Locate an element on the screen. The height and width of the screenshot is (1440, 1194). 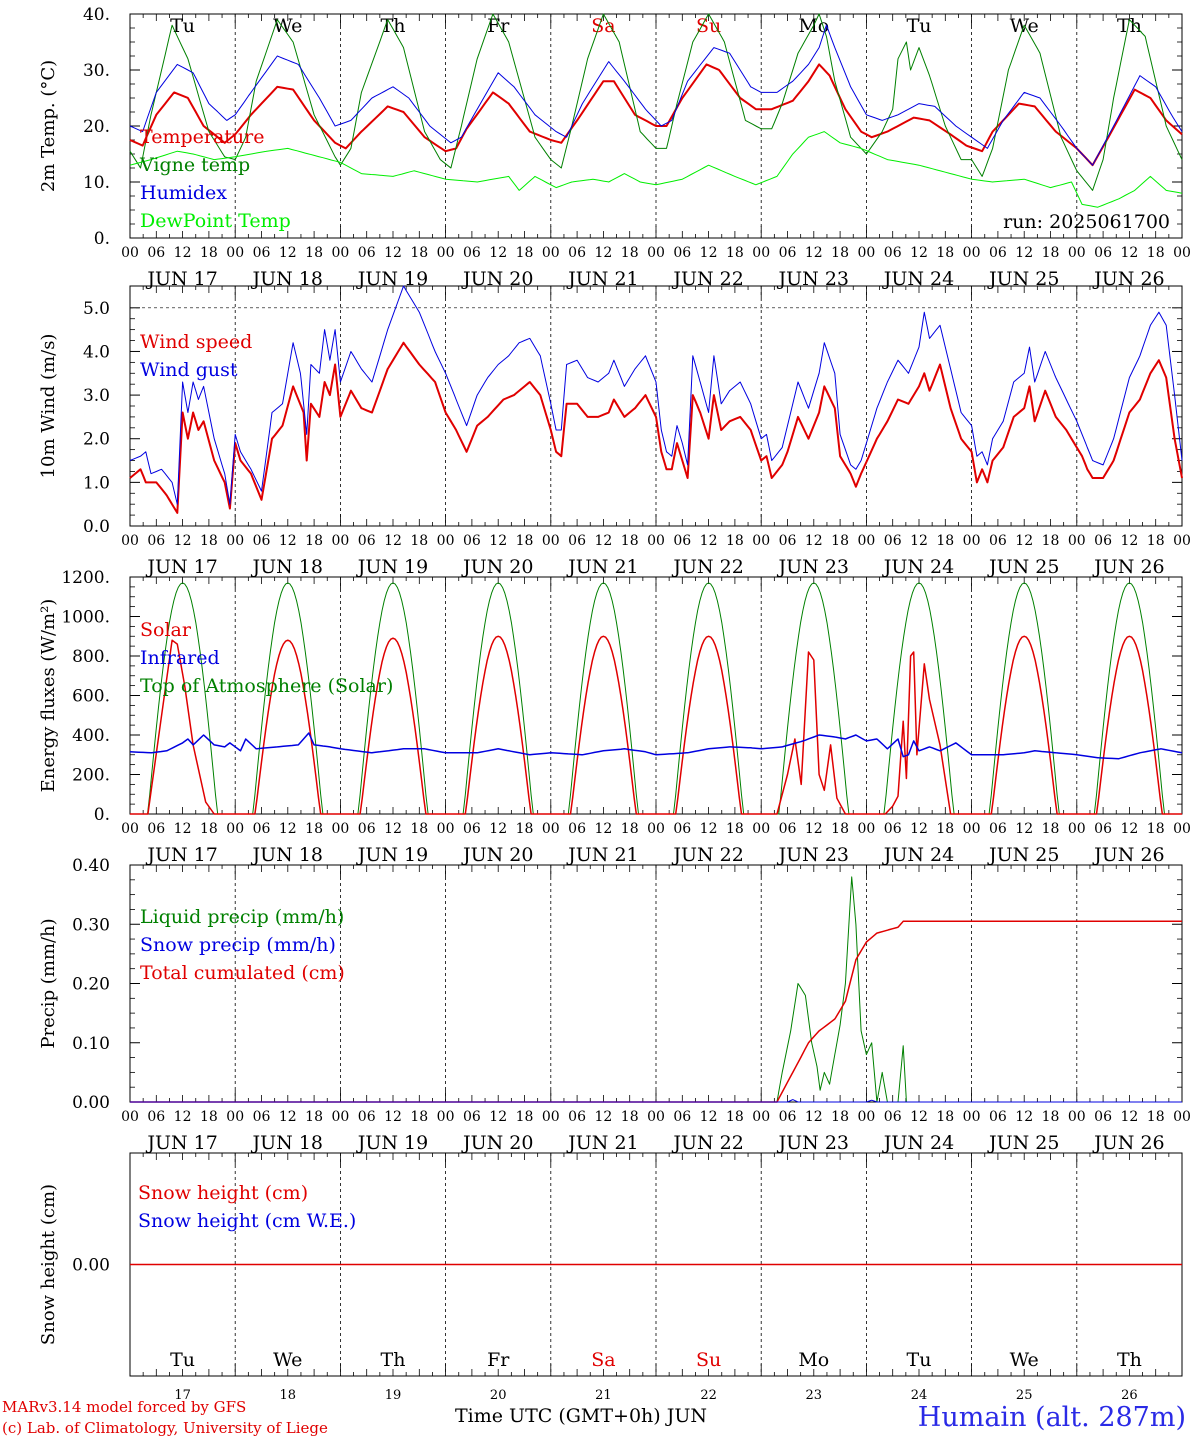
day-number: 23 is located at coordinates (814, 1395).